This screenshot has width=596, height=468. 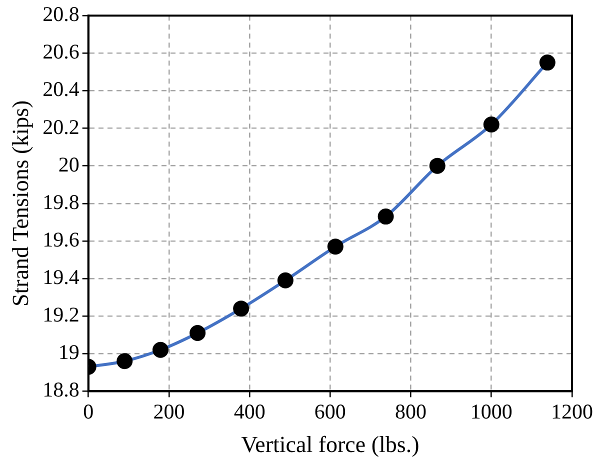 What do you see at coordinates (61, 52) in the screenshot?
I see `y-tick-label: 20.6` at bounding box center [61, 52].